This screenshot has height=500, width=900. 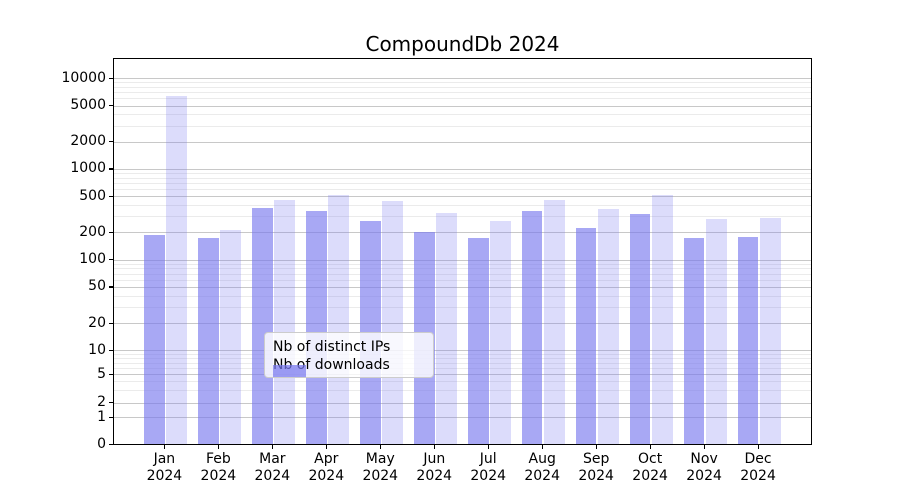 What do you see at coordinates (88, 105) in the screenshot?
I see `y-tick-label: 5000` at bounding box center [88, 105].